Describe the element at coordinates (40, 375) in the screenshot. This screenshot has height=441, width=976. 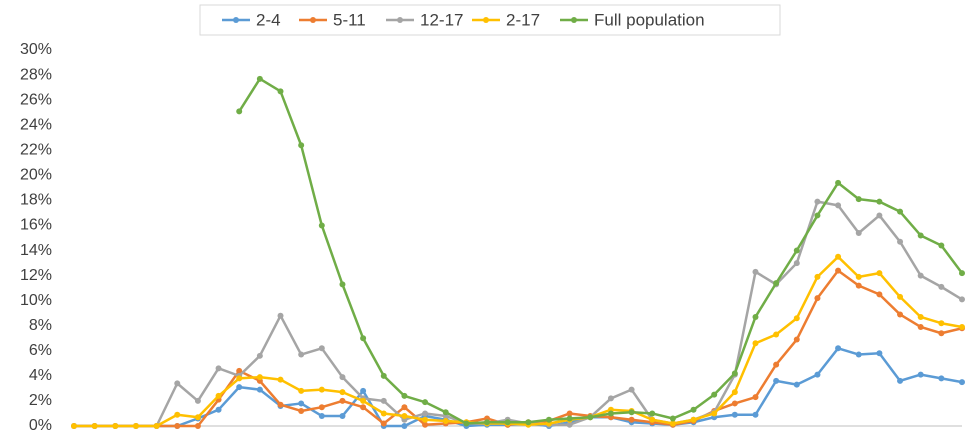
I see `y-tick-label: 4%` at that location.